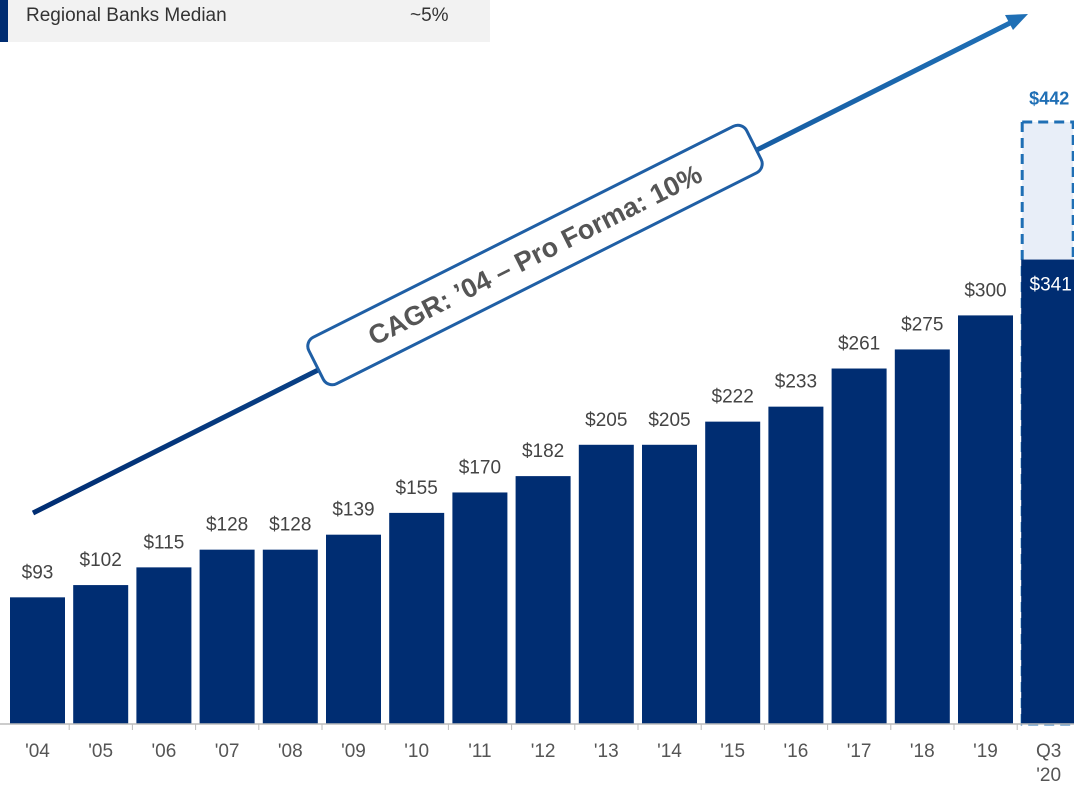 The height and width of the screenshot is (792, 1074). Describe the element at coordinates (4, 21) in the screenshot. I see `benchmark-stripe` at that location.